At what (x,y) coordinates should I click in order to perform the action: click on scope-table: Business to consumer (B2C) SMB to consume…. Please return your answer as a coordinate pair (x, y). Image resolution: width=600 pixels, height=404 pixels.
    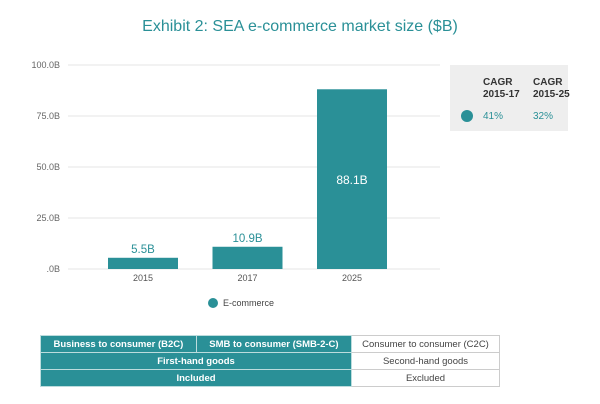
    Looking at the image, I should click on (270, 361).